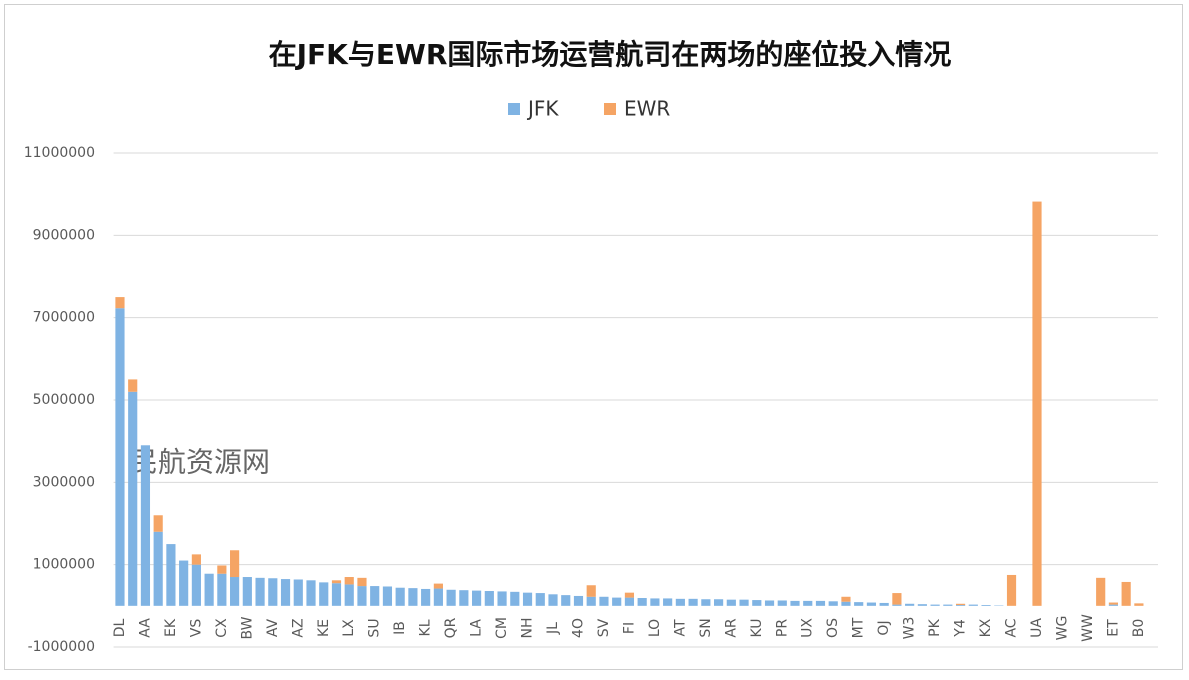 The image size is (1189, 680). What do you see at coordinates (64, 565) in the screenshot?
I see `y-tick-label: 1000000` at bounding box center [64, 565].